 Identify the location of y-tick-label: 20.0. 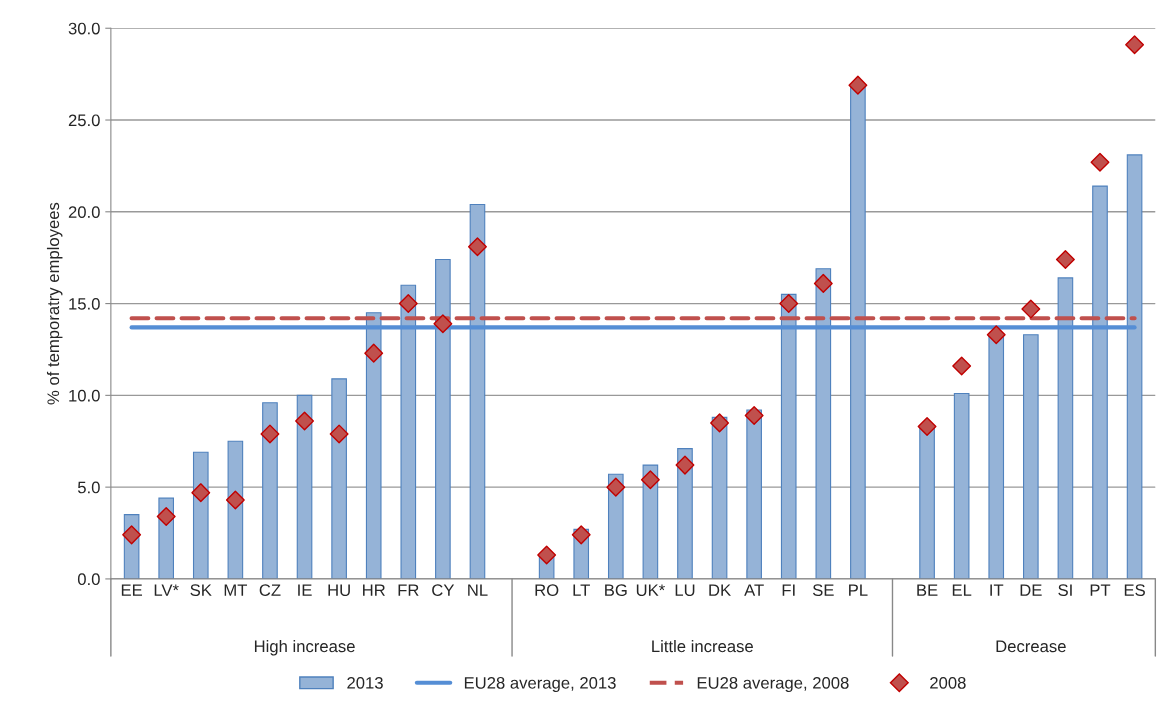
(84, 212).